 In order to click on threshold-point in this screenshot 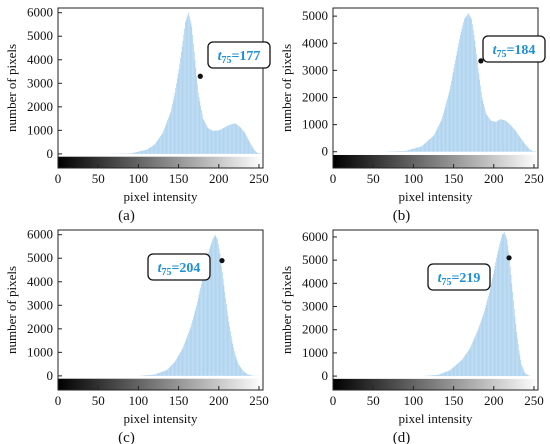, I will do `click(222, 260)`.